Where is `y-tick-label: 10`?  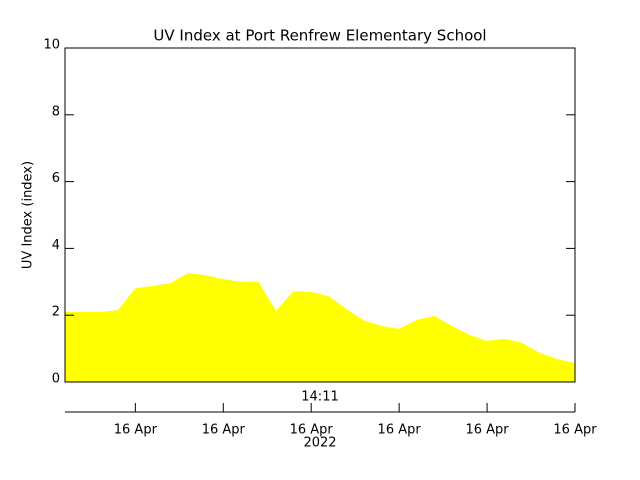
y-tick-label: 10 is located at coordinates (51, 45).